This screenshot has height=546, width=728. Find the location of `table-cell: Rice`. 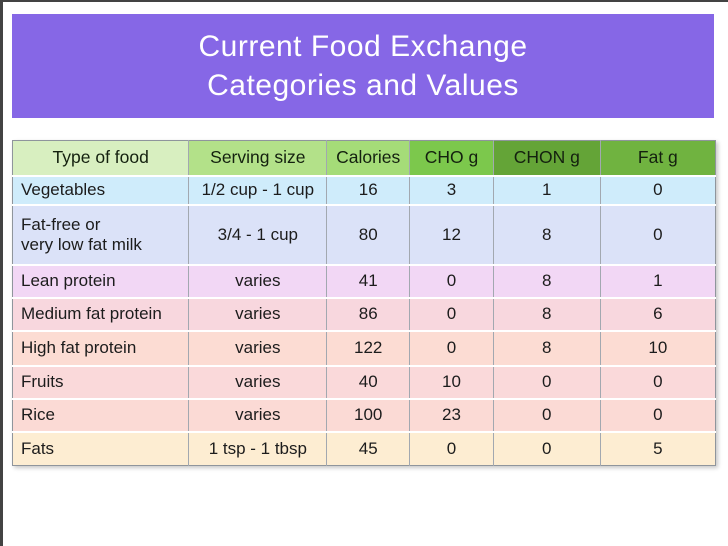

table-cell: Rice is located at coordinates (101, 414).